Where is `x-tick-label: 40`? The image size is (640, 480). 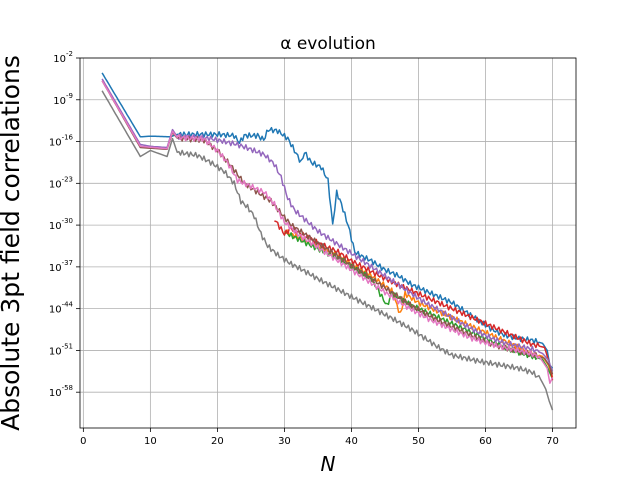
x-tick-label: 40 is located at coordinates (351, 441).